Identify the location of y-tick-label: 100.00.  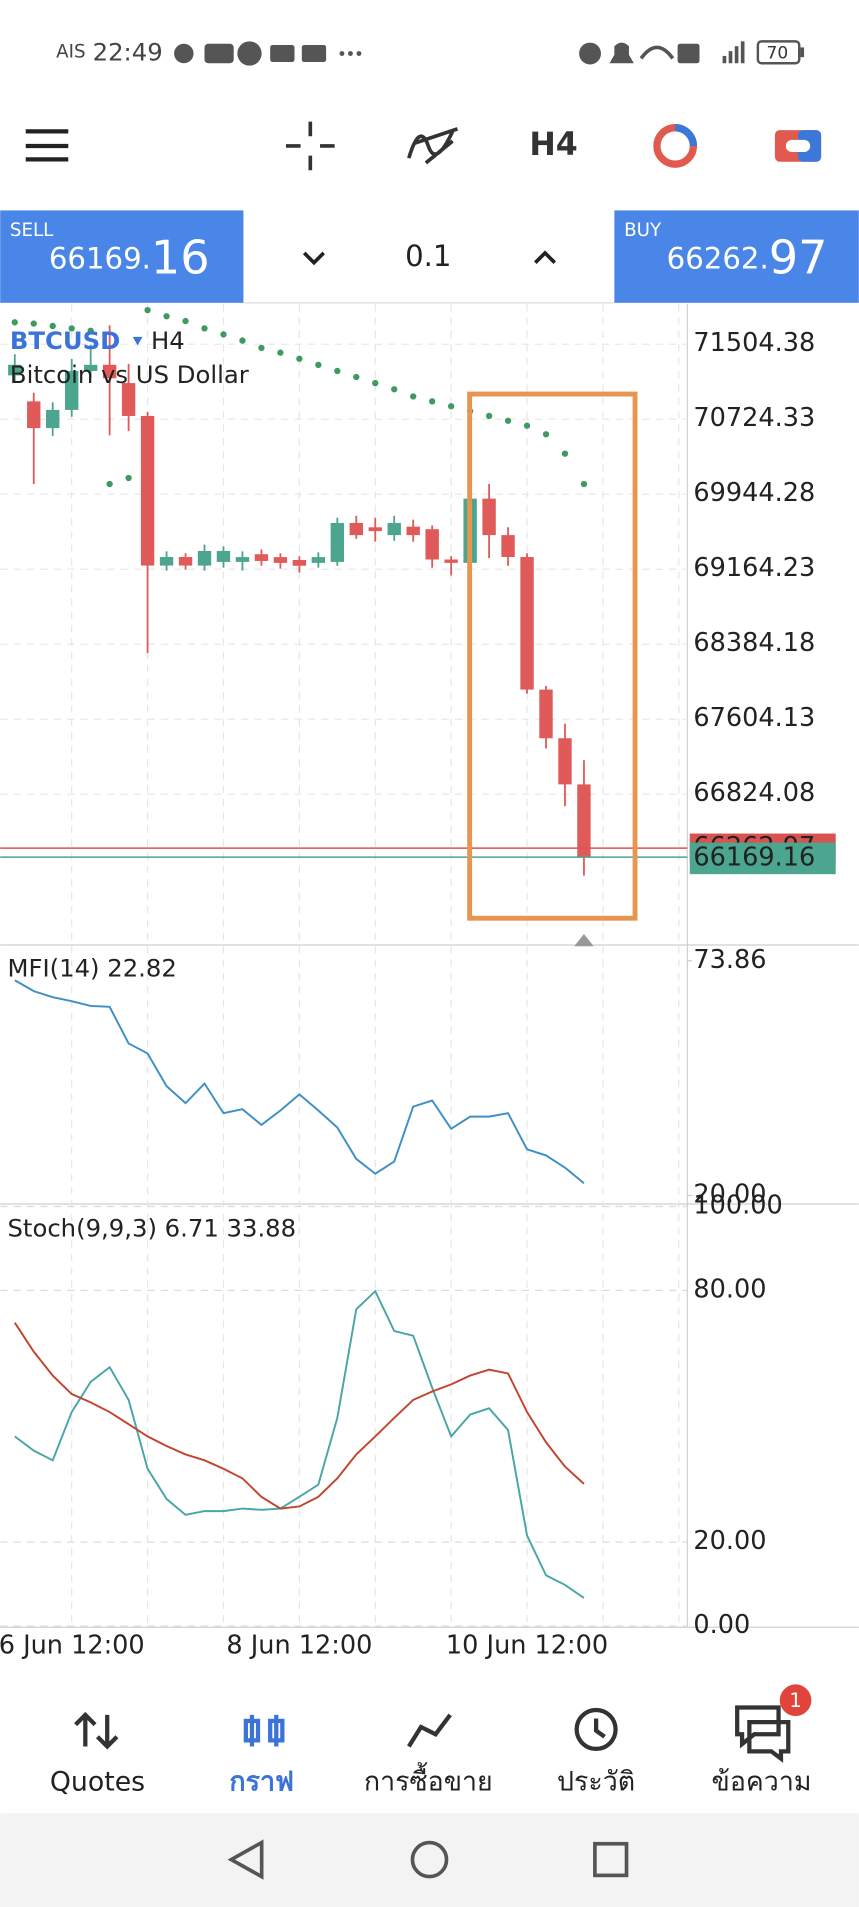
(737, 1205).